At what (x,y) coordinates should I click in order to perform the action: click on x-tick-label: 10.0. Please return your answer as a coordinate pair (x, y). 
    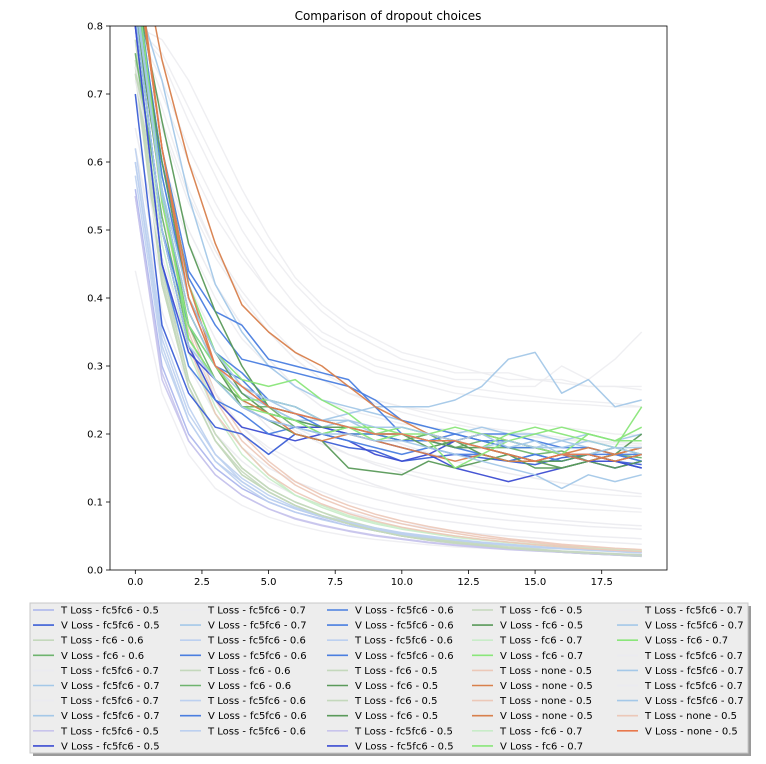
    Looking at the image, I should click on (402, 582).